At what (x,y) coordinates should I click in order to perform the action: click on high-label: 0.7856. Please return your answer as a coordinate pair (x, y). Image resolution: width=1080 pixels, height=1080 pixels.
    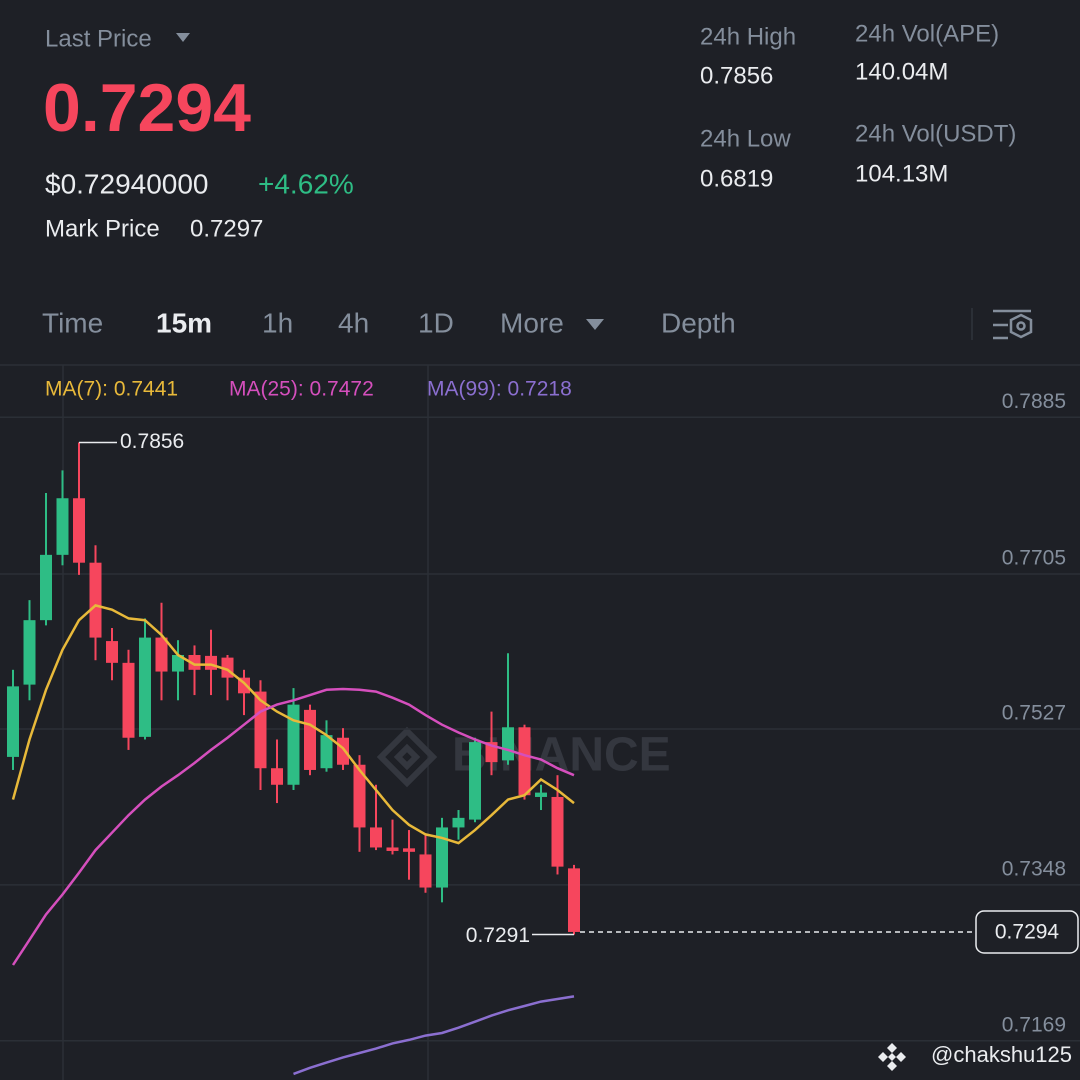
    Looking at the image, I should click on (152, 441).